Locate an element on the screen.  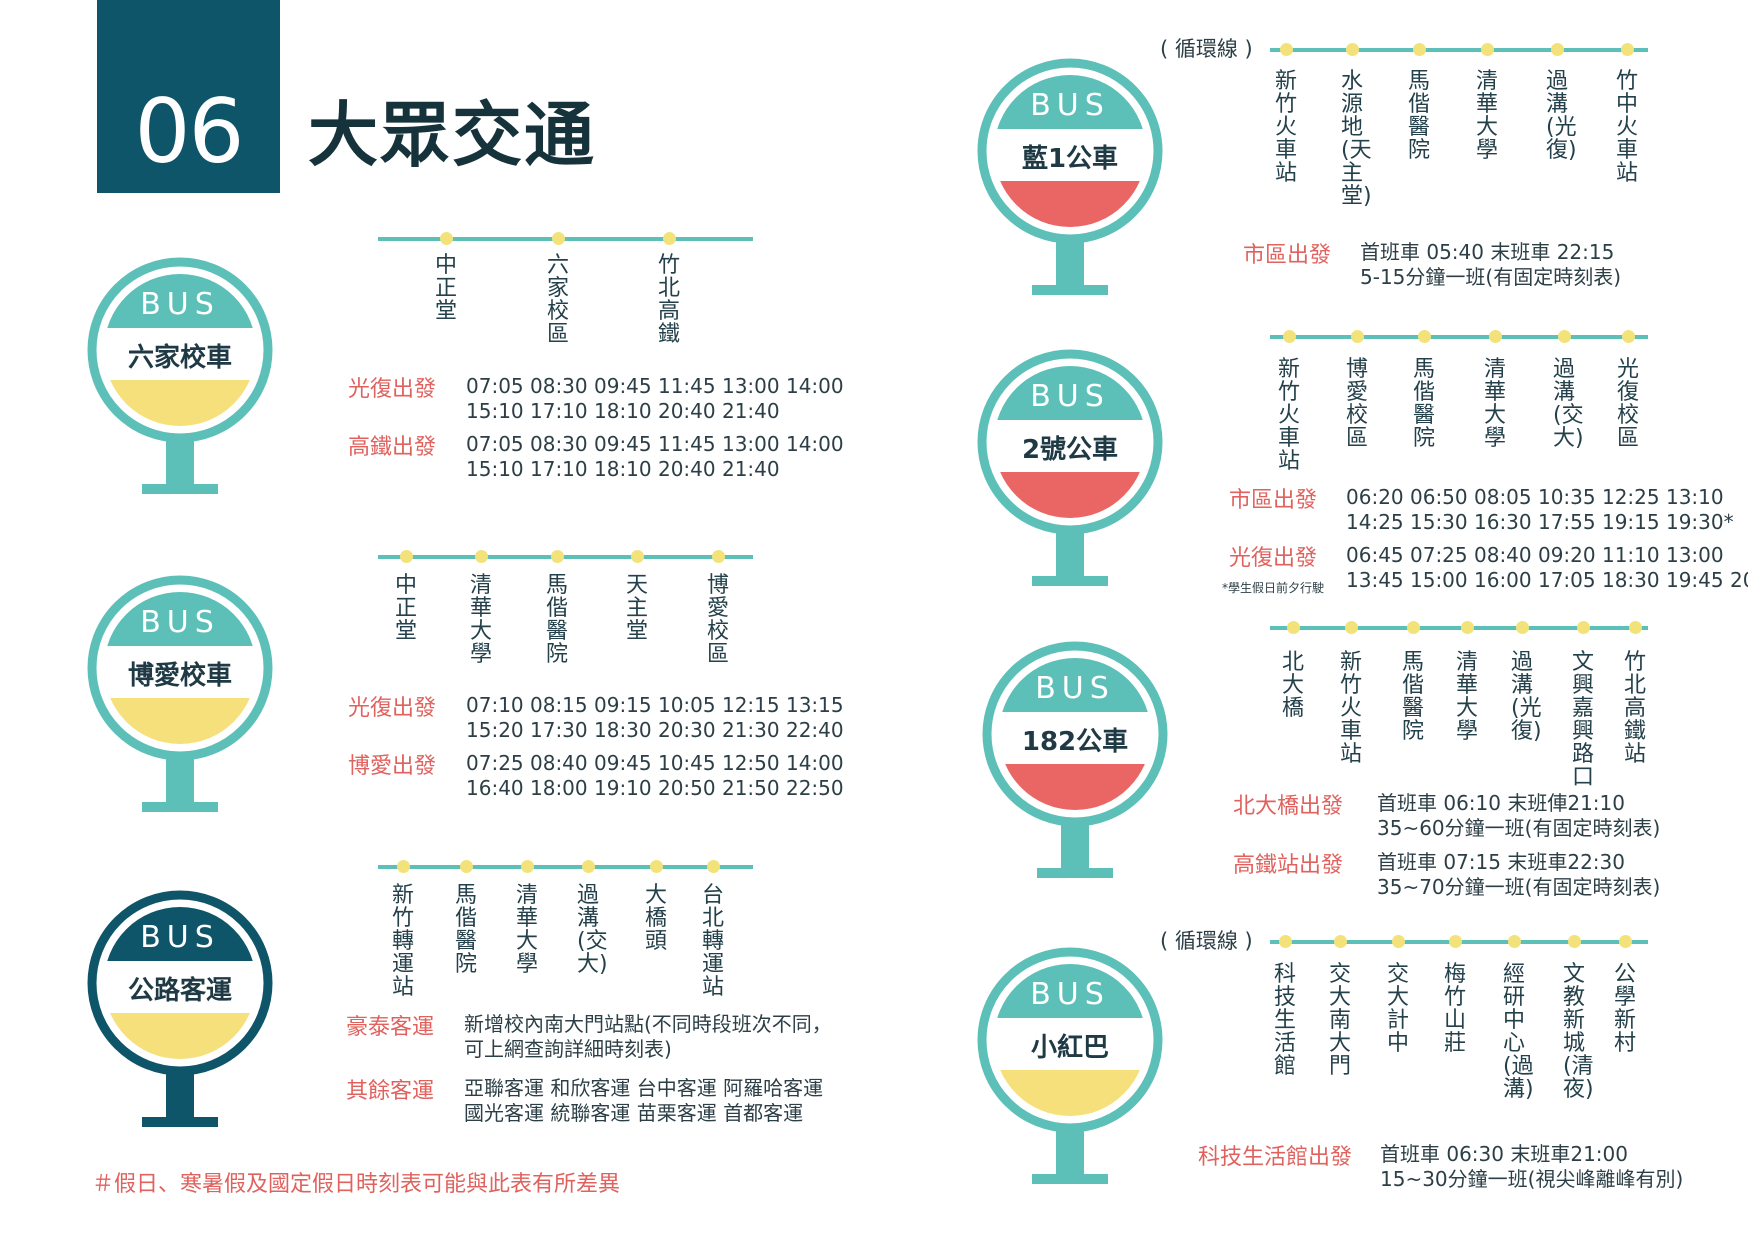
highway-row-line1: 新增校內南大門站點(不同時段班次不同， is located at coordinates (648, 1024).